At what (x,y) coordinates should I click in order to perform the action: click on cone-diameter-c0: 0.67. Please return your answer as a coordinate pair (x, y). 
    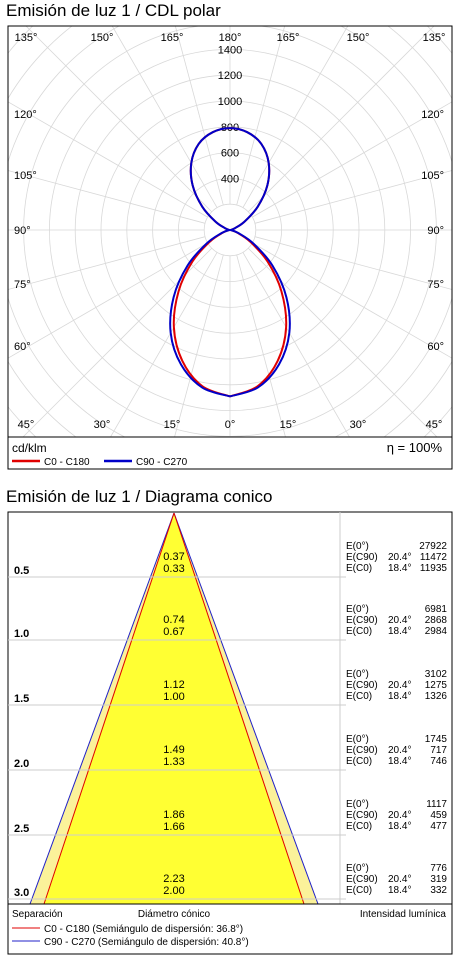
    Looking at the image, I should click on (173, 632).